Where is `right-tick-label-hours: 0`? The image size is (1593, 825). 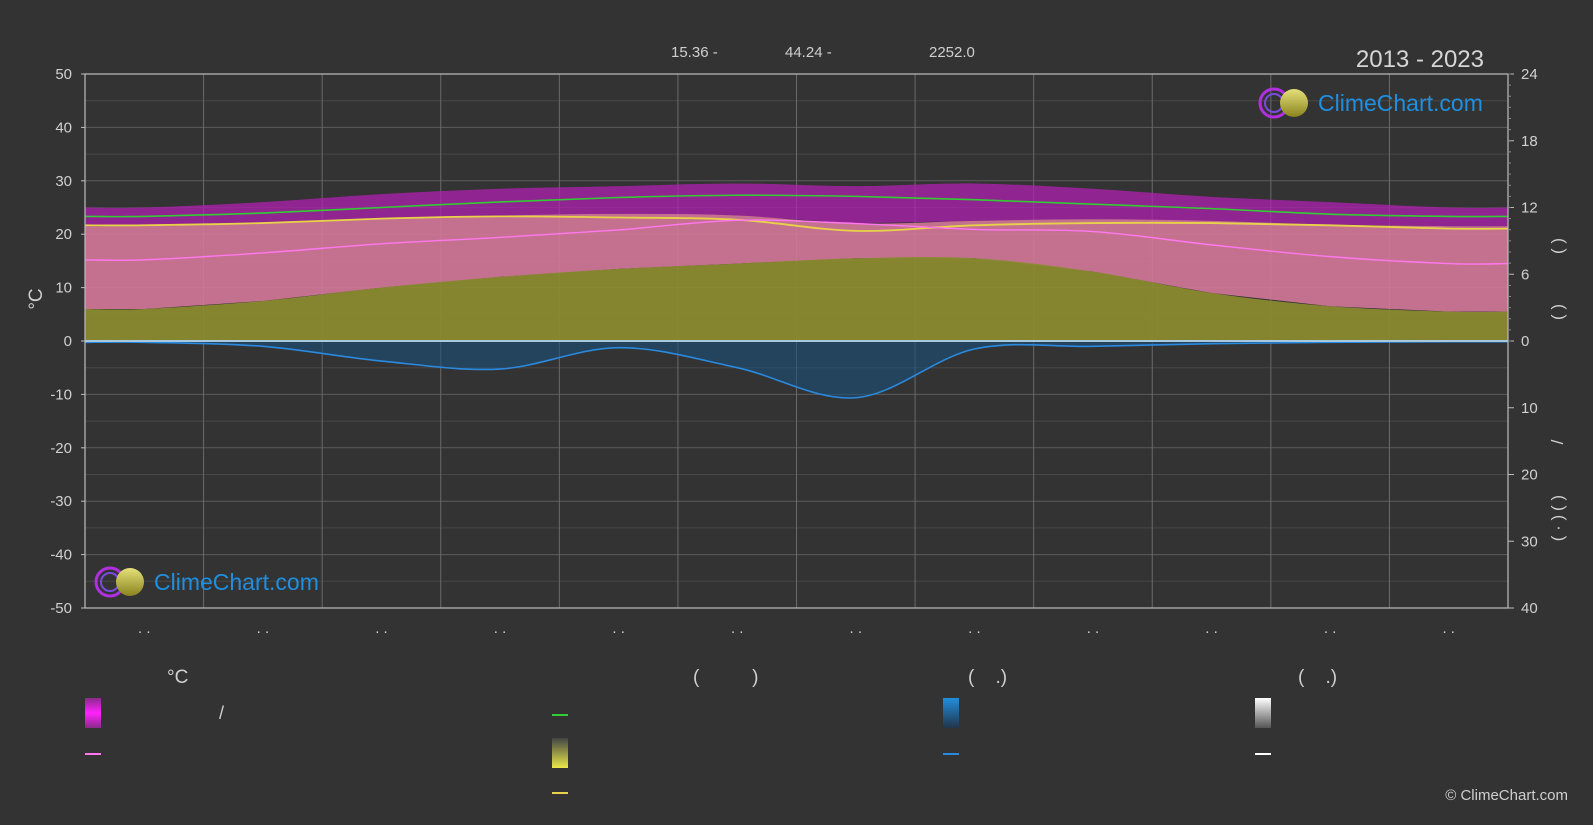
right-tick-label-hours: 0 is located at coordinates (1525, 341).